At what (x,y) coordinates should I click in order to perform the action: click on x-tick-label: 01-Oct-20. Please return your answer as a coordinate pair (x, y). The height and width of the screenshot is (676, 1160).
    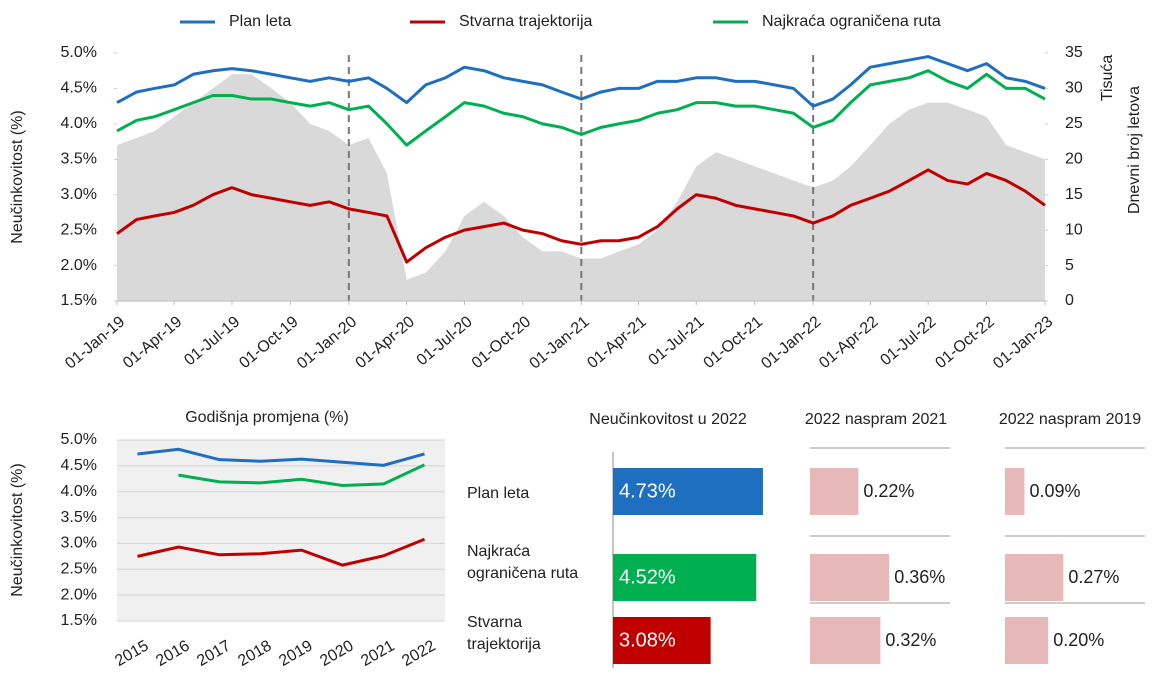
    Looking at the image, I should click on (502, 342).